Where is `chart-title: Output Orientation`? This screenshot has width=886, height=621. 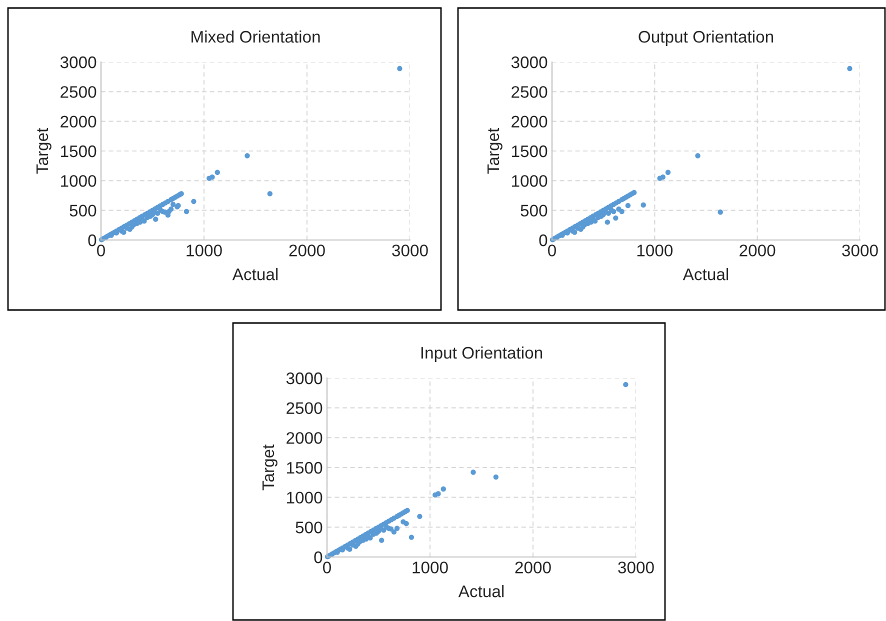 chart-title: Output Orientation is located at coordinates (706, 38).